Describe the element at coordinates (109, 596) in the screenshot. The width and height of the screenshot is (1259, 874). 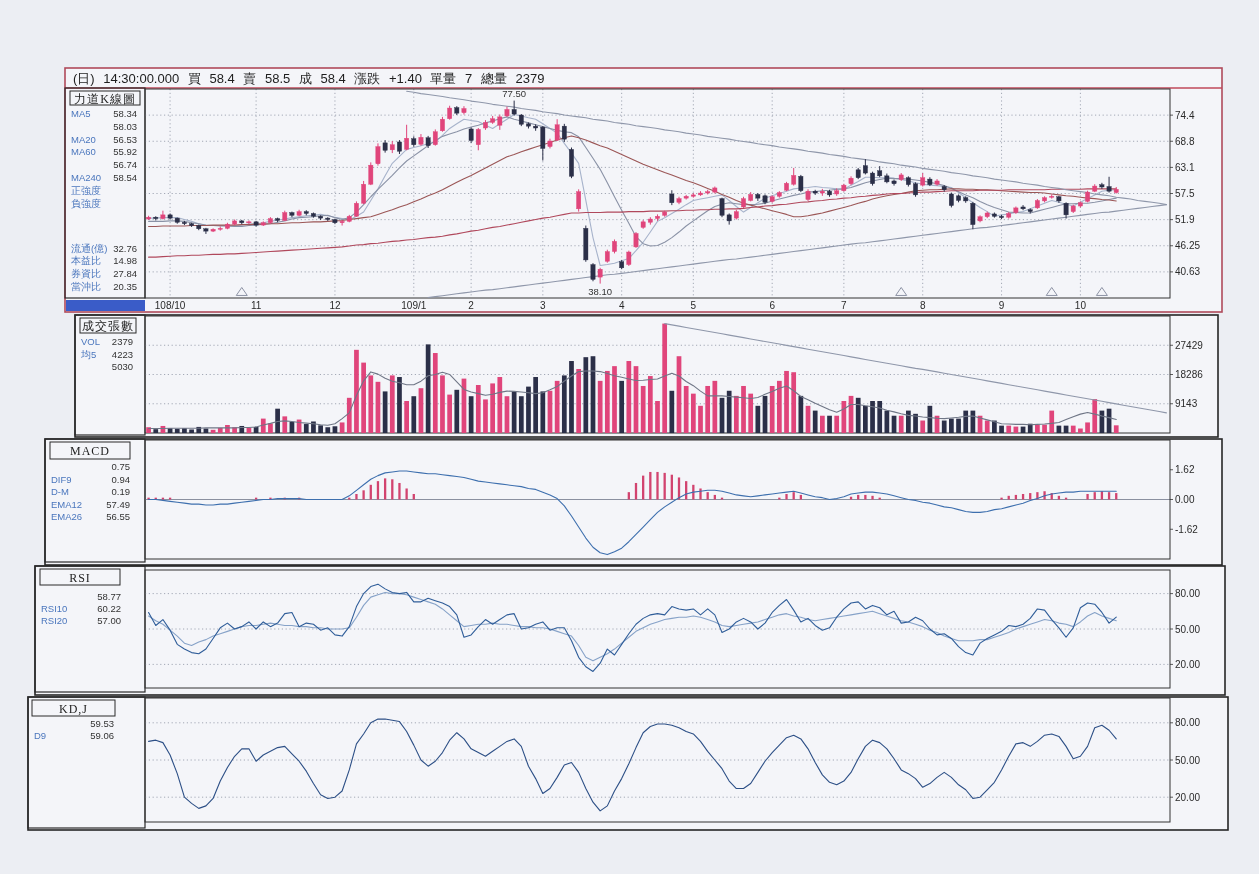
I see `text: 58.77` at that location.